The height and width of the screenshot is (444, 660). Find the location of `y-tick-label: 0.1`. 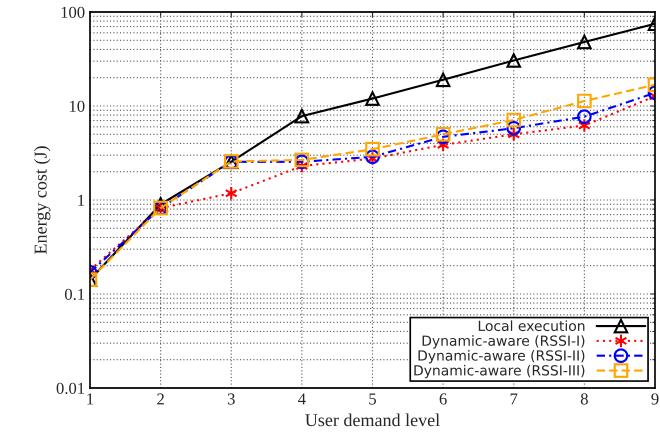

y-tick-label: 0.1 is located at coordinates (74, 294).